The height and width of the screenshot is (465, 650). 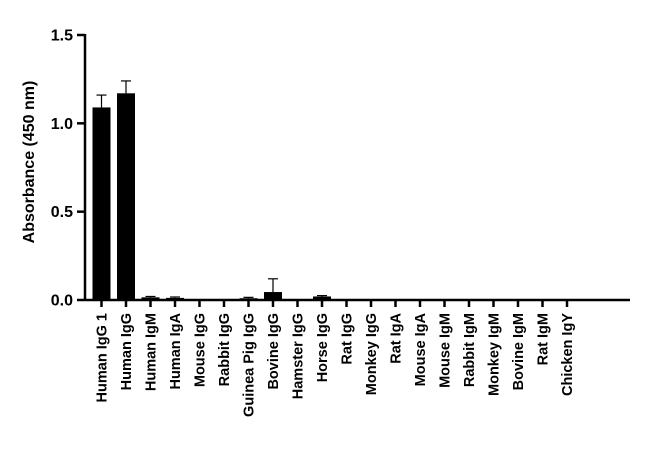 What do you see at coordinates (127, 351) in the screenshot?
I see `x-tick-label: Human IgG` at bounding box center [127, 351].